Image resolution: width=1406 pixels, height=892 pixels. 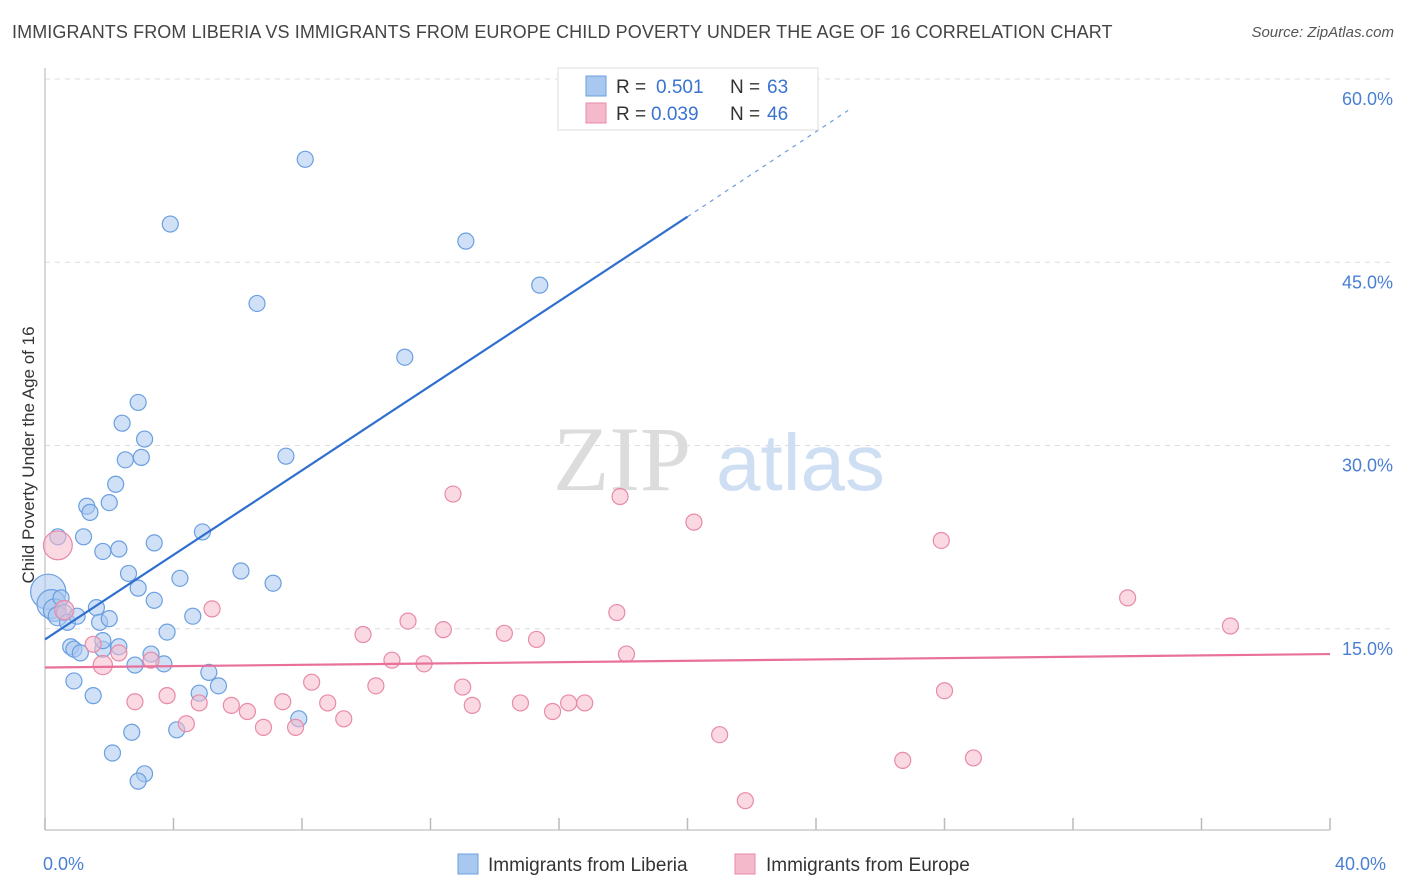 What do you see at coordinates (1367, 466) in the screenshot?
I see `y-tick-label: 30.0%` at bounding box center [1367, 466].